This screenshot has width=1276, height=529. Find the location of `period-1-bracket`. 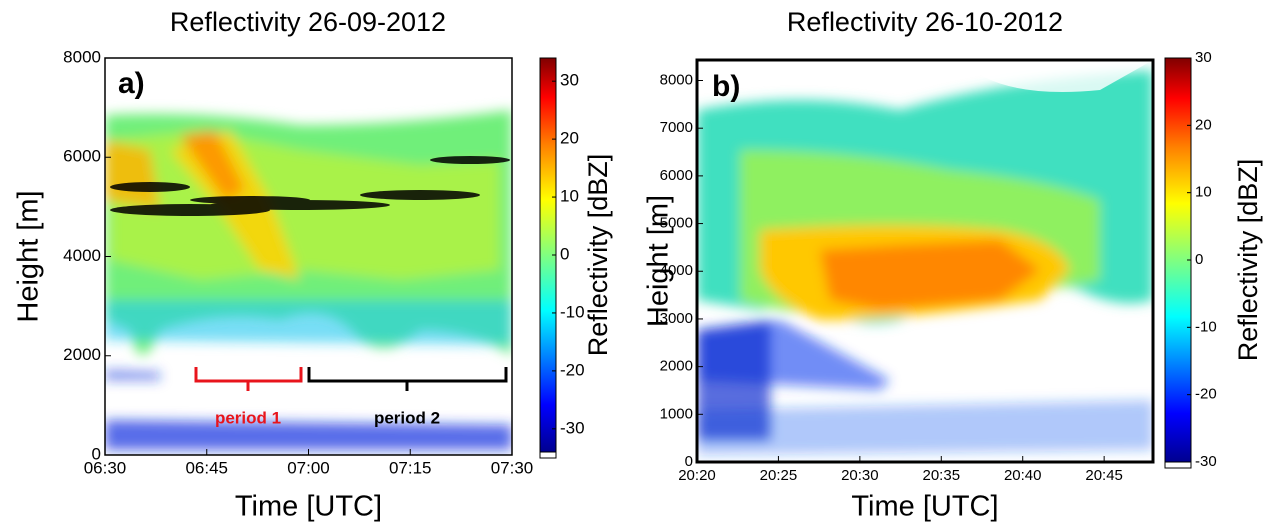

period-1-bracket is located at coordinates (248, 379).